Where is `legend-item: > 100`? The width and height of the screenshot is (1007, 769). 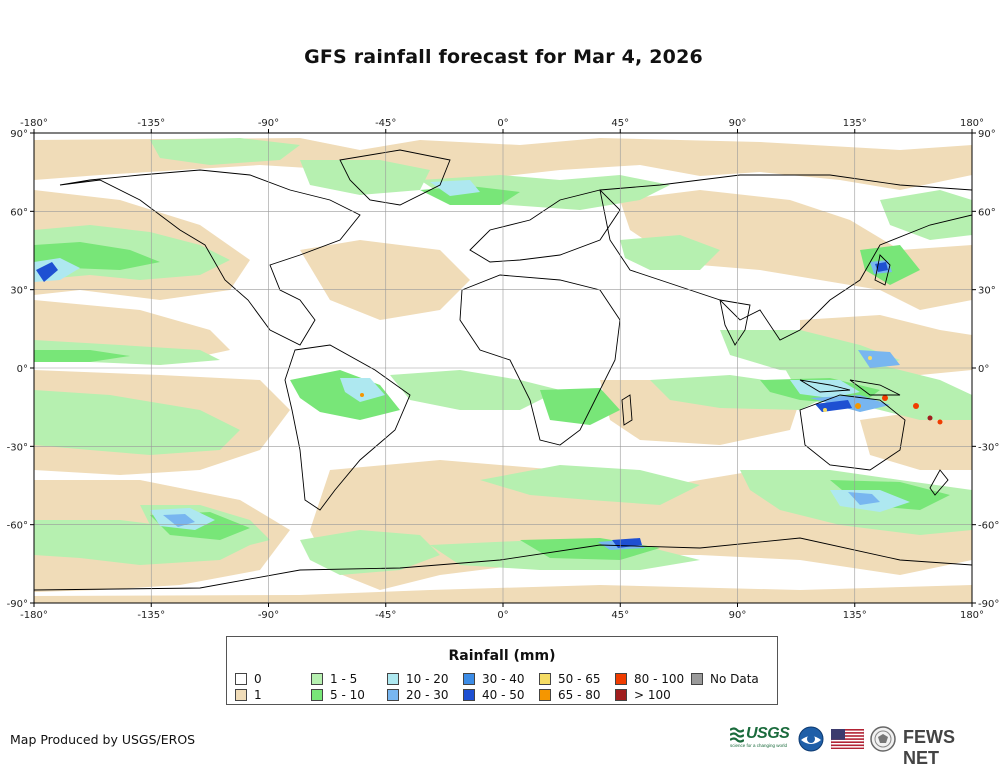 legend-item: > 100 is located at coordinates (643, 695).